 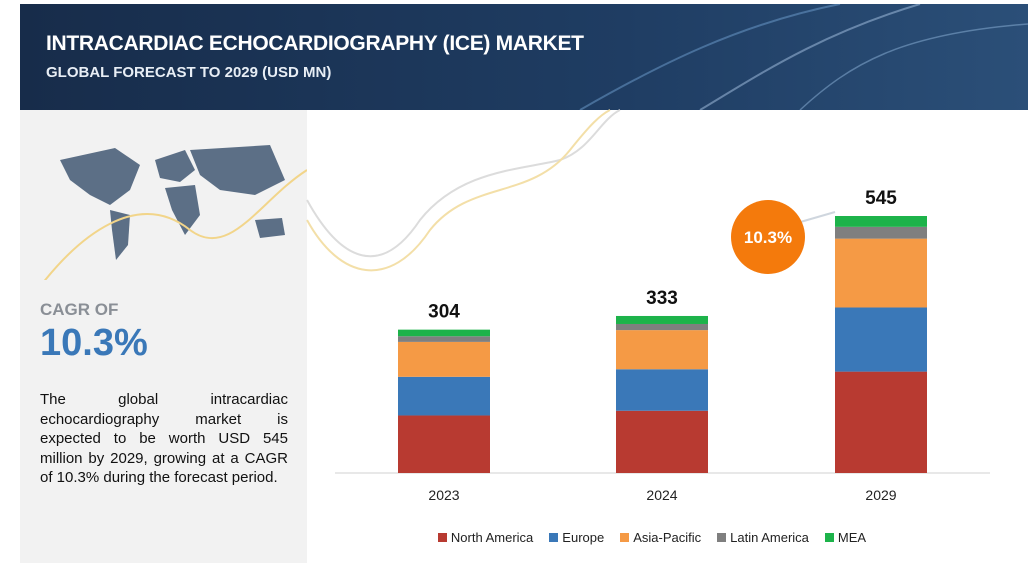 I want to click on x-tick-label: 2023, so click(x=443, y=495).